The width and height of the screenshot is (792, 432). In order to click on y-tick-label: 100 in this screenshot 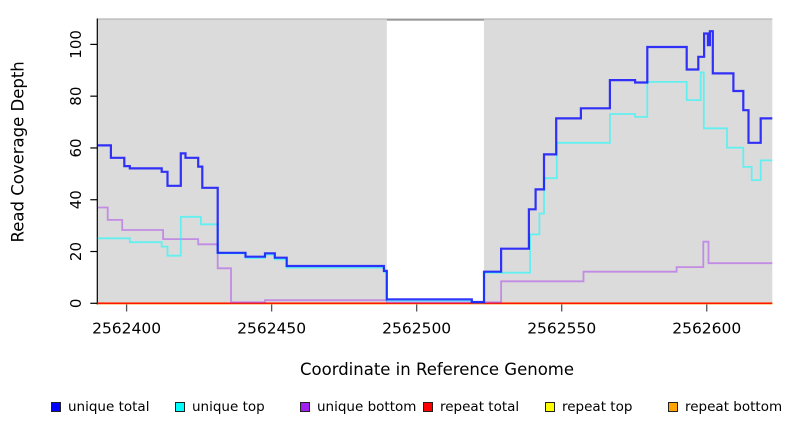, I will do `click(76, 44)`.